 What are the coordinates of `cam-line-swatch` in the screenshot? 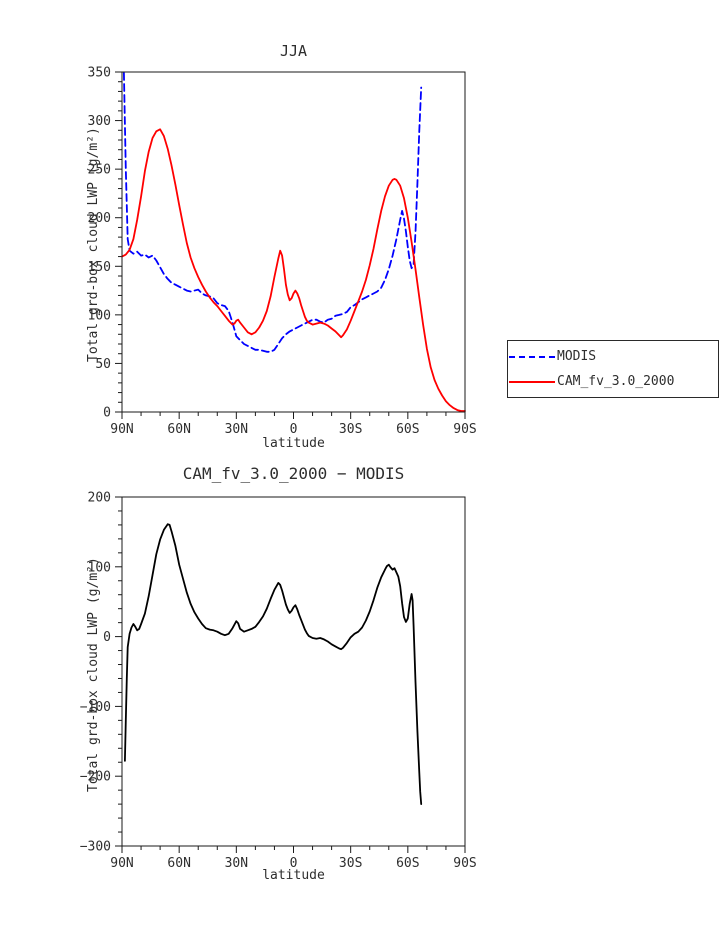 It's located at (532, 381).